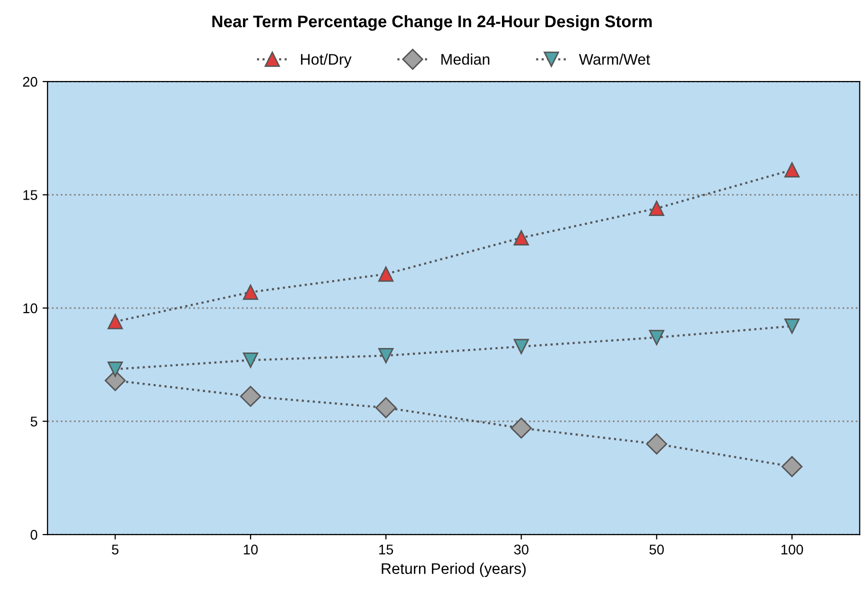  I want to click on x-axis-title: Return Period (years), so click(454, 570).